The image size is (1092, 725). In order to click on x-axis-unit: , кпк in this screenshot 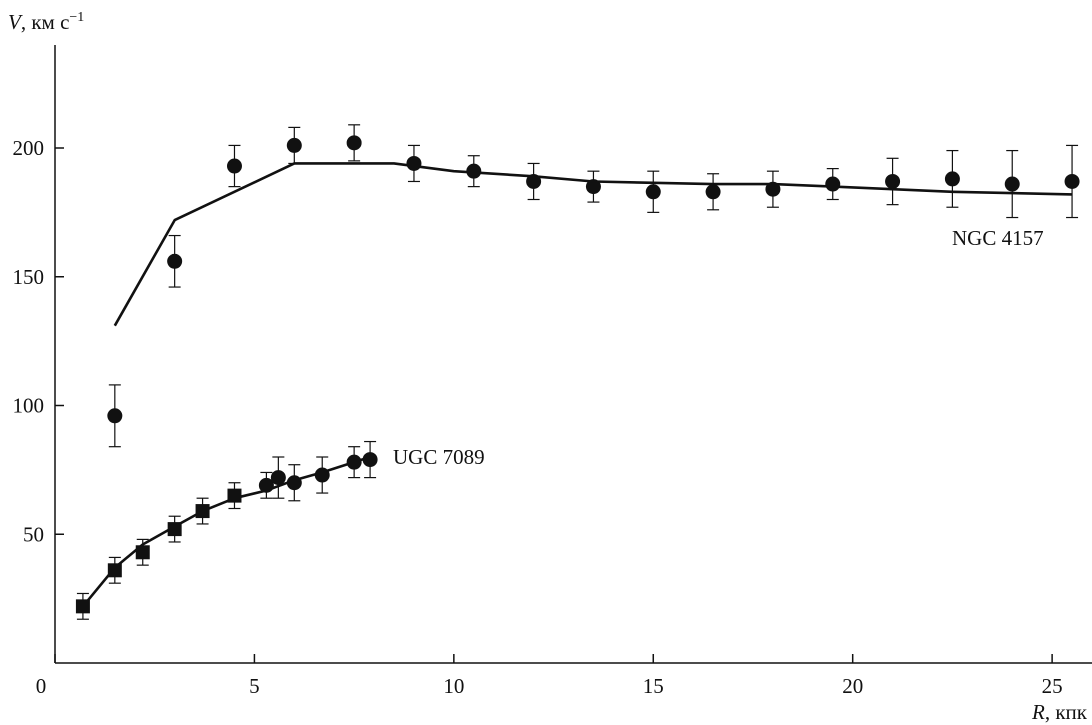, I will do `click(1066, 712)`.